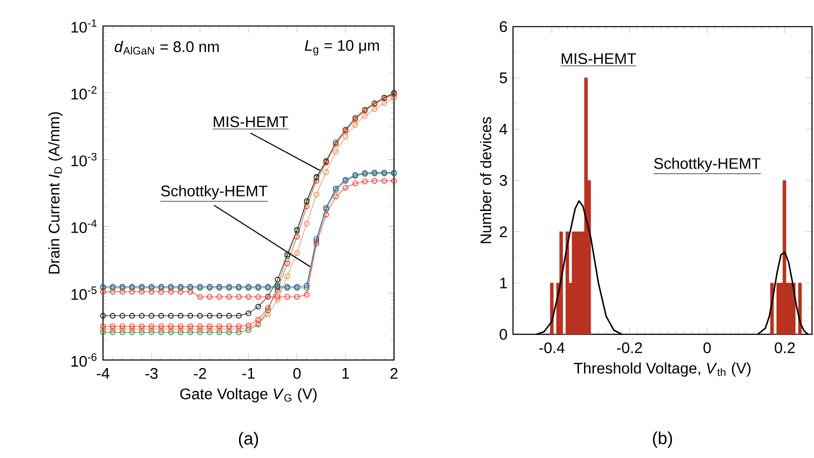 This screenshot has width=814, height=458. Describe the element at coordinates (84, 26) in the screenshot. I see `y-tick-label: 10$^{-1}$` at that location.